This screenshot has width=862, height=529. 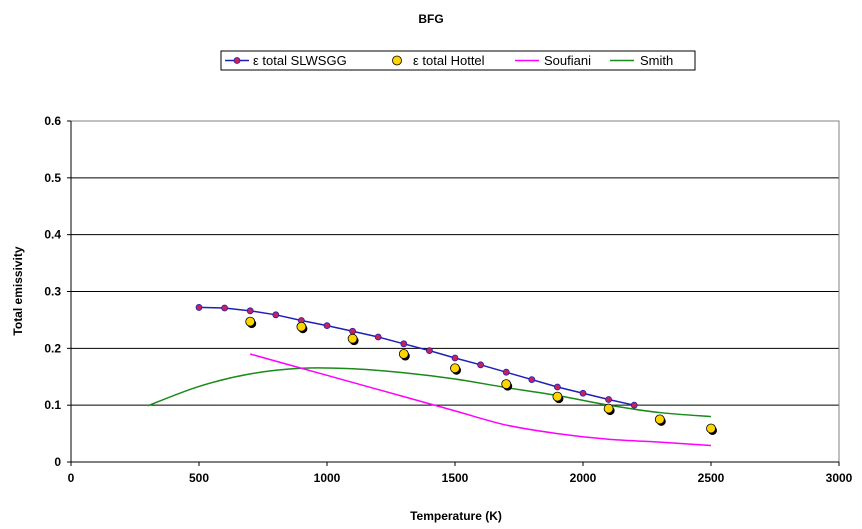 I want to click on x-axis-ticks: 0 500 1000 1500 2000 2500 3000, so click(x=460, y=473).